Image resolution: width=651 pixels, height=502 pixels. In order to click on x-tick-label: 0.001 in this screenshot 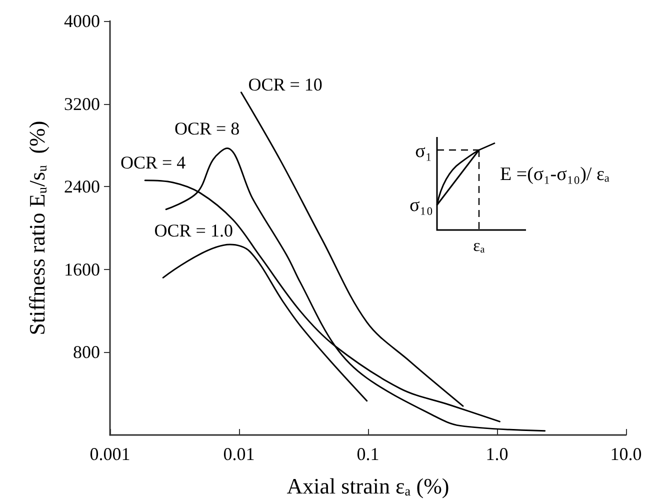, I will do `click(110, 454)`.